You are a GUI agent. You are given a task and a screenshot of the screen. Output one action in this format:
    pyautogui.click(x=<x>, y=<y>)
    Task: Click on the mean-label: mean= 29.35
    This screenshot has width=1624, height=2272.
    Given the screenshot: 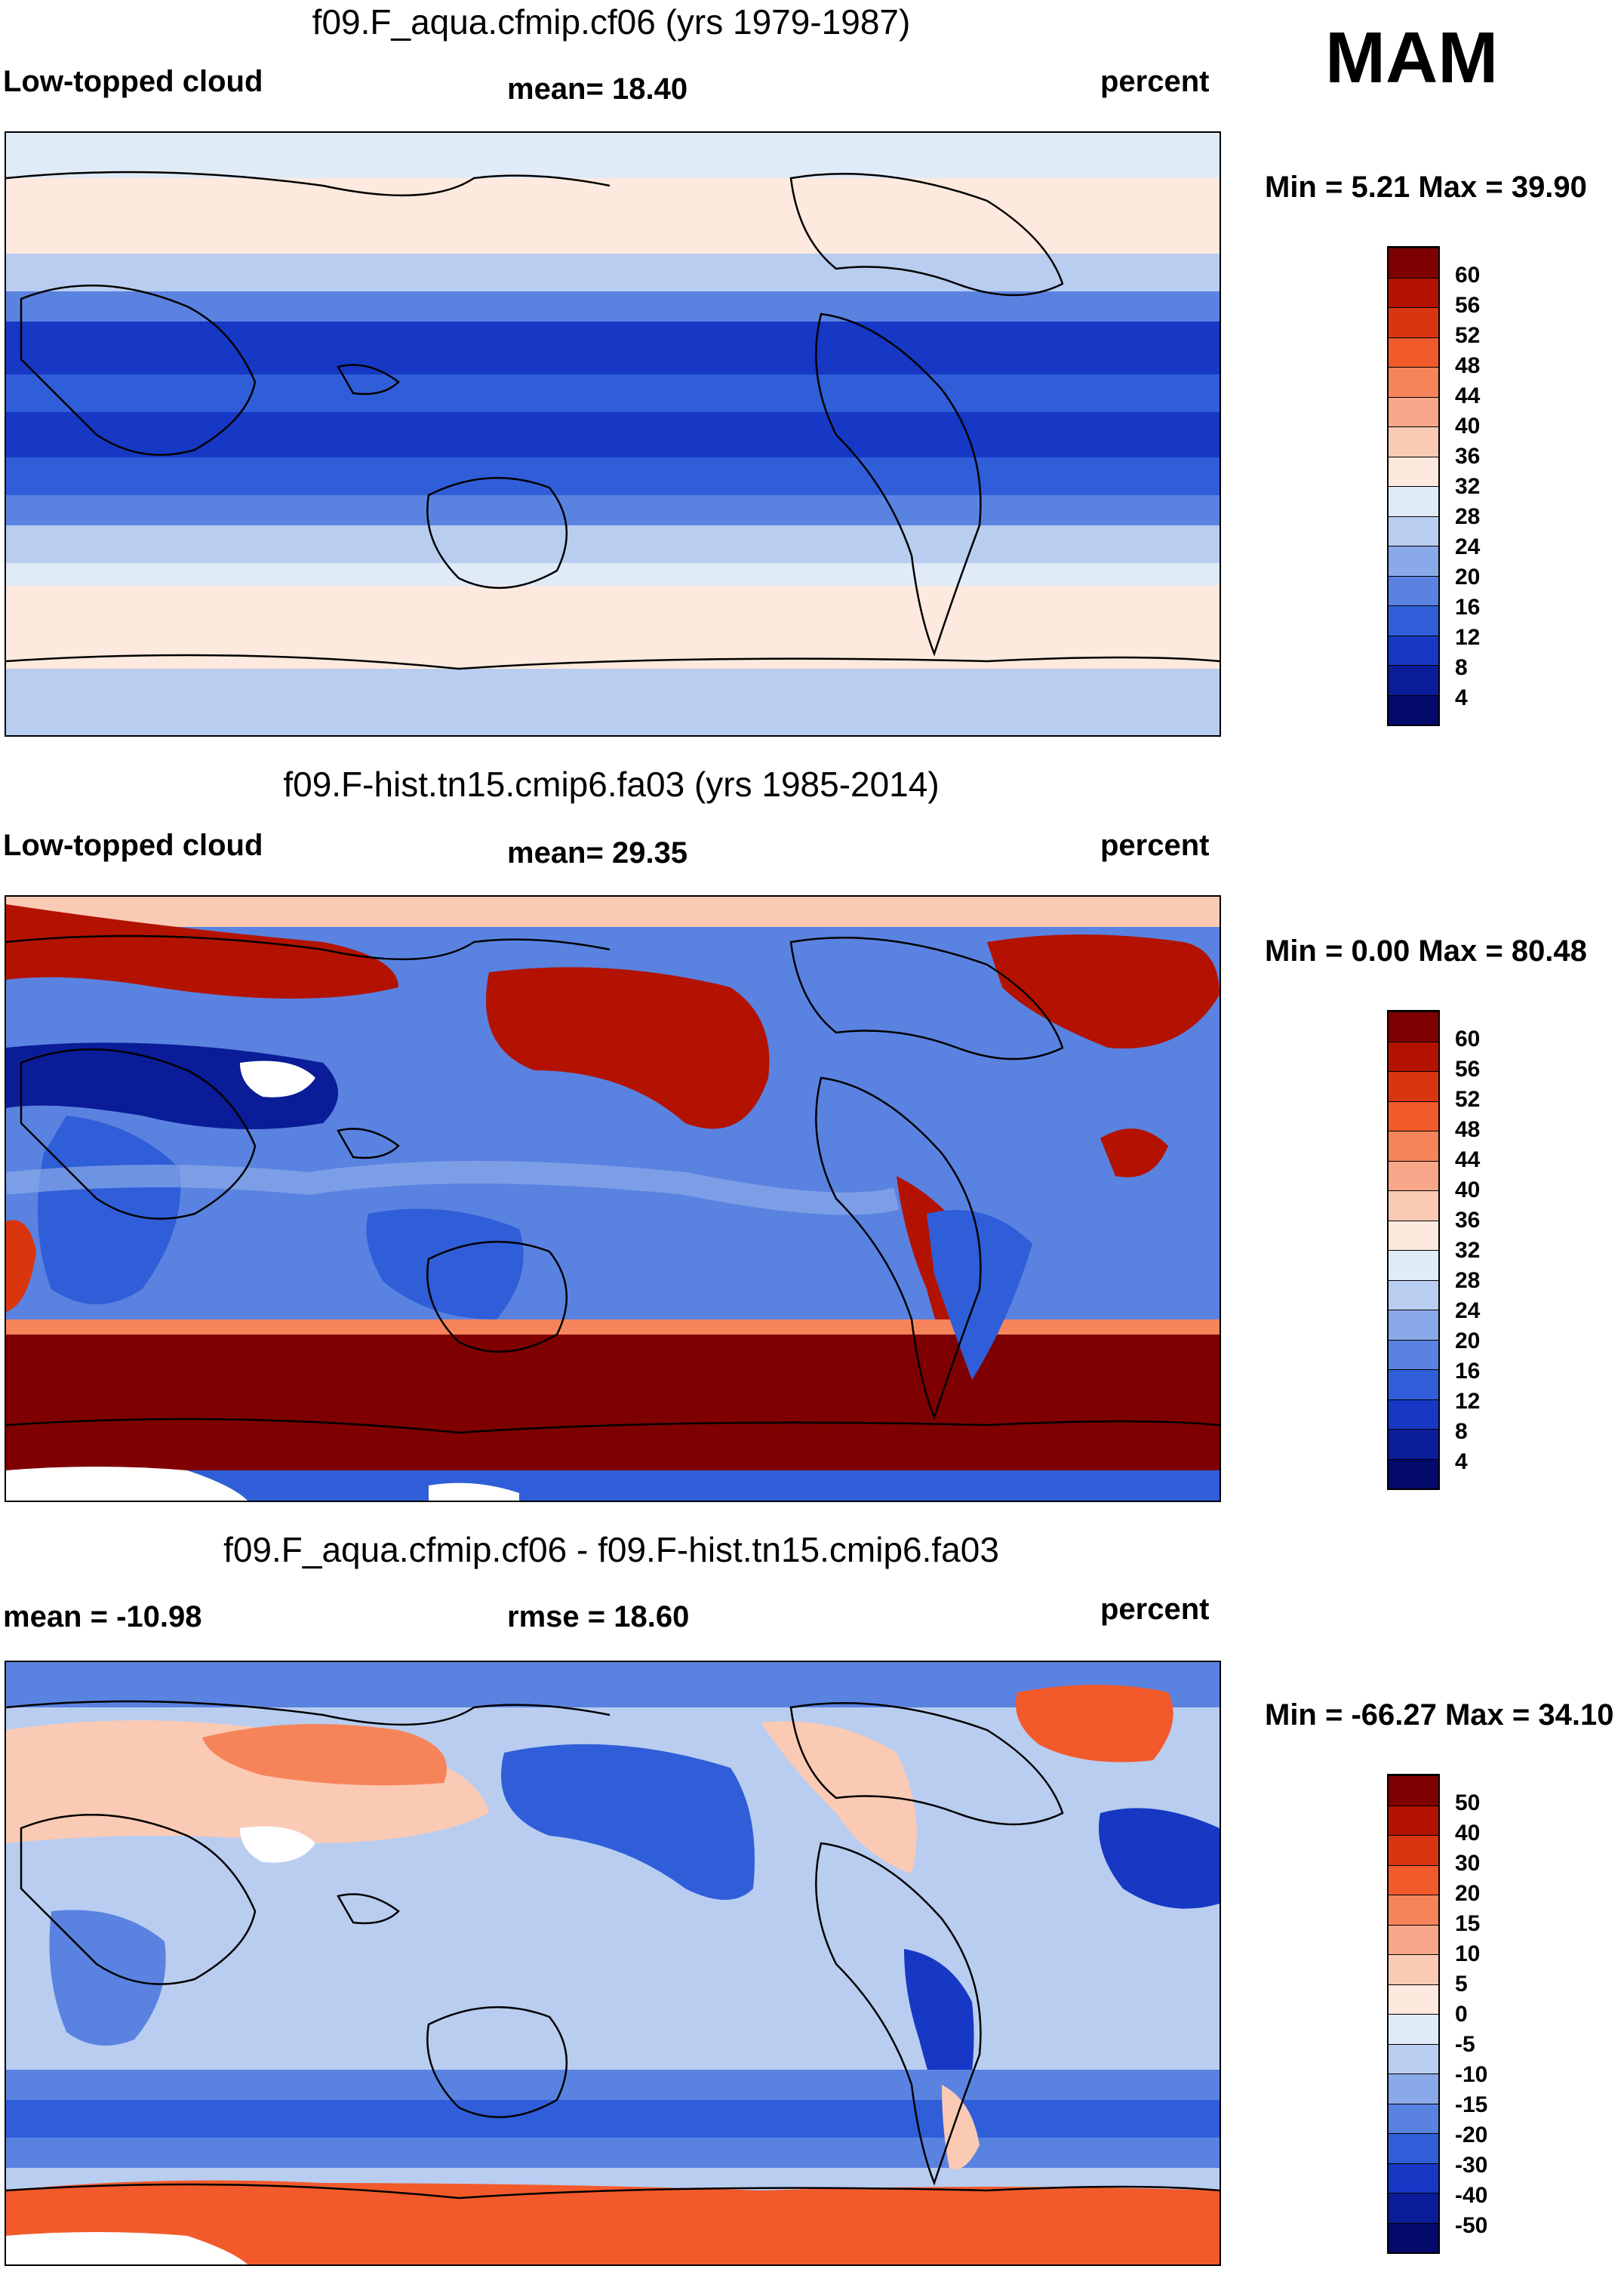 What is the action you would take?
    pyautogui.click(x=597, y=853)
    